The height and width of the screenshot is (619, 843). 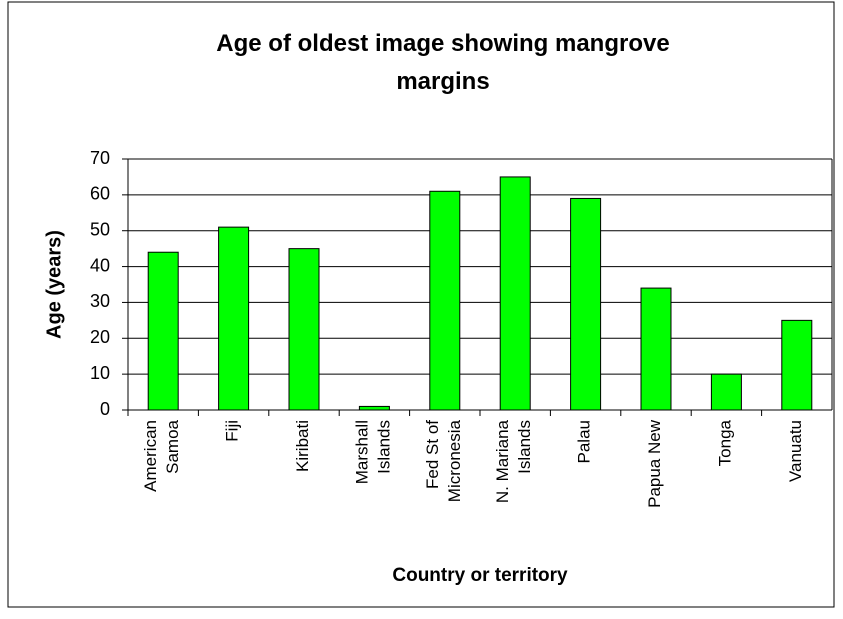 I want to click on y-tick-label: 20, so click(x=100, y=337).